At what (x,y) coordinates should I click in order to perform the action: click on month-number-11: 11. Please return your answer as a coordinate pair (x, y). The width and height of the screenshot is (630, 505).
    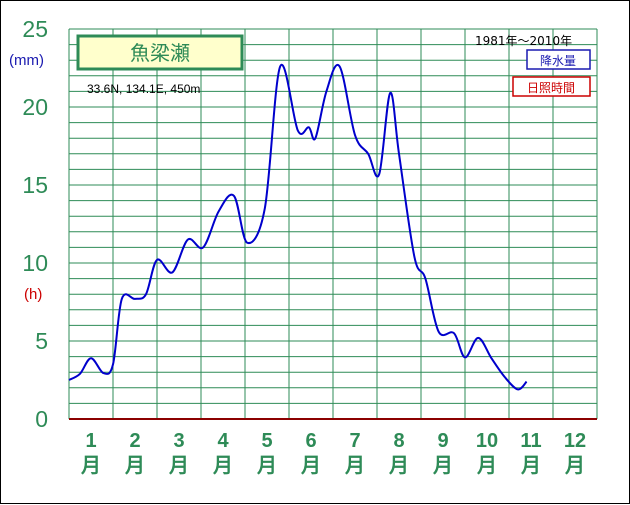
    Looking at the image, I should click on (530, 441).